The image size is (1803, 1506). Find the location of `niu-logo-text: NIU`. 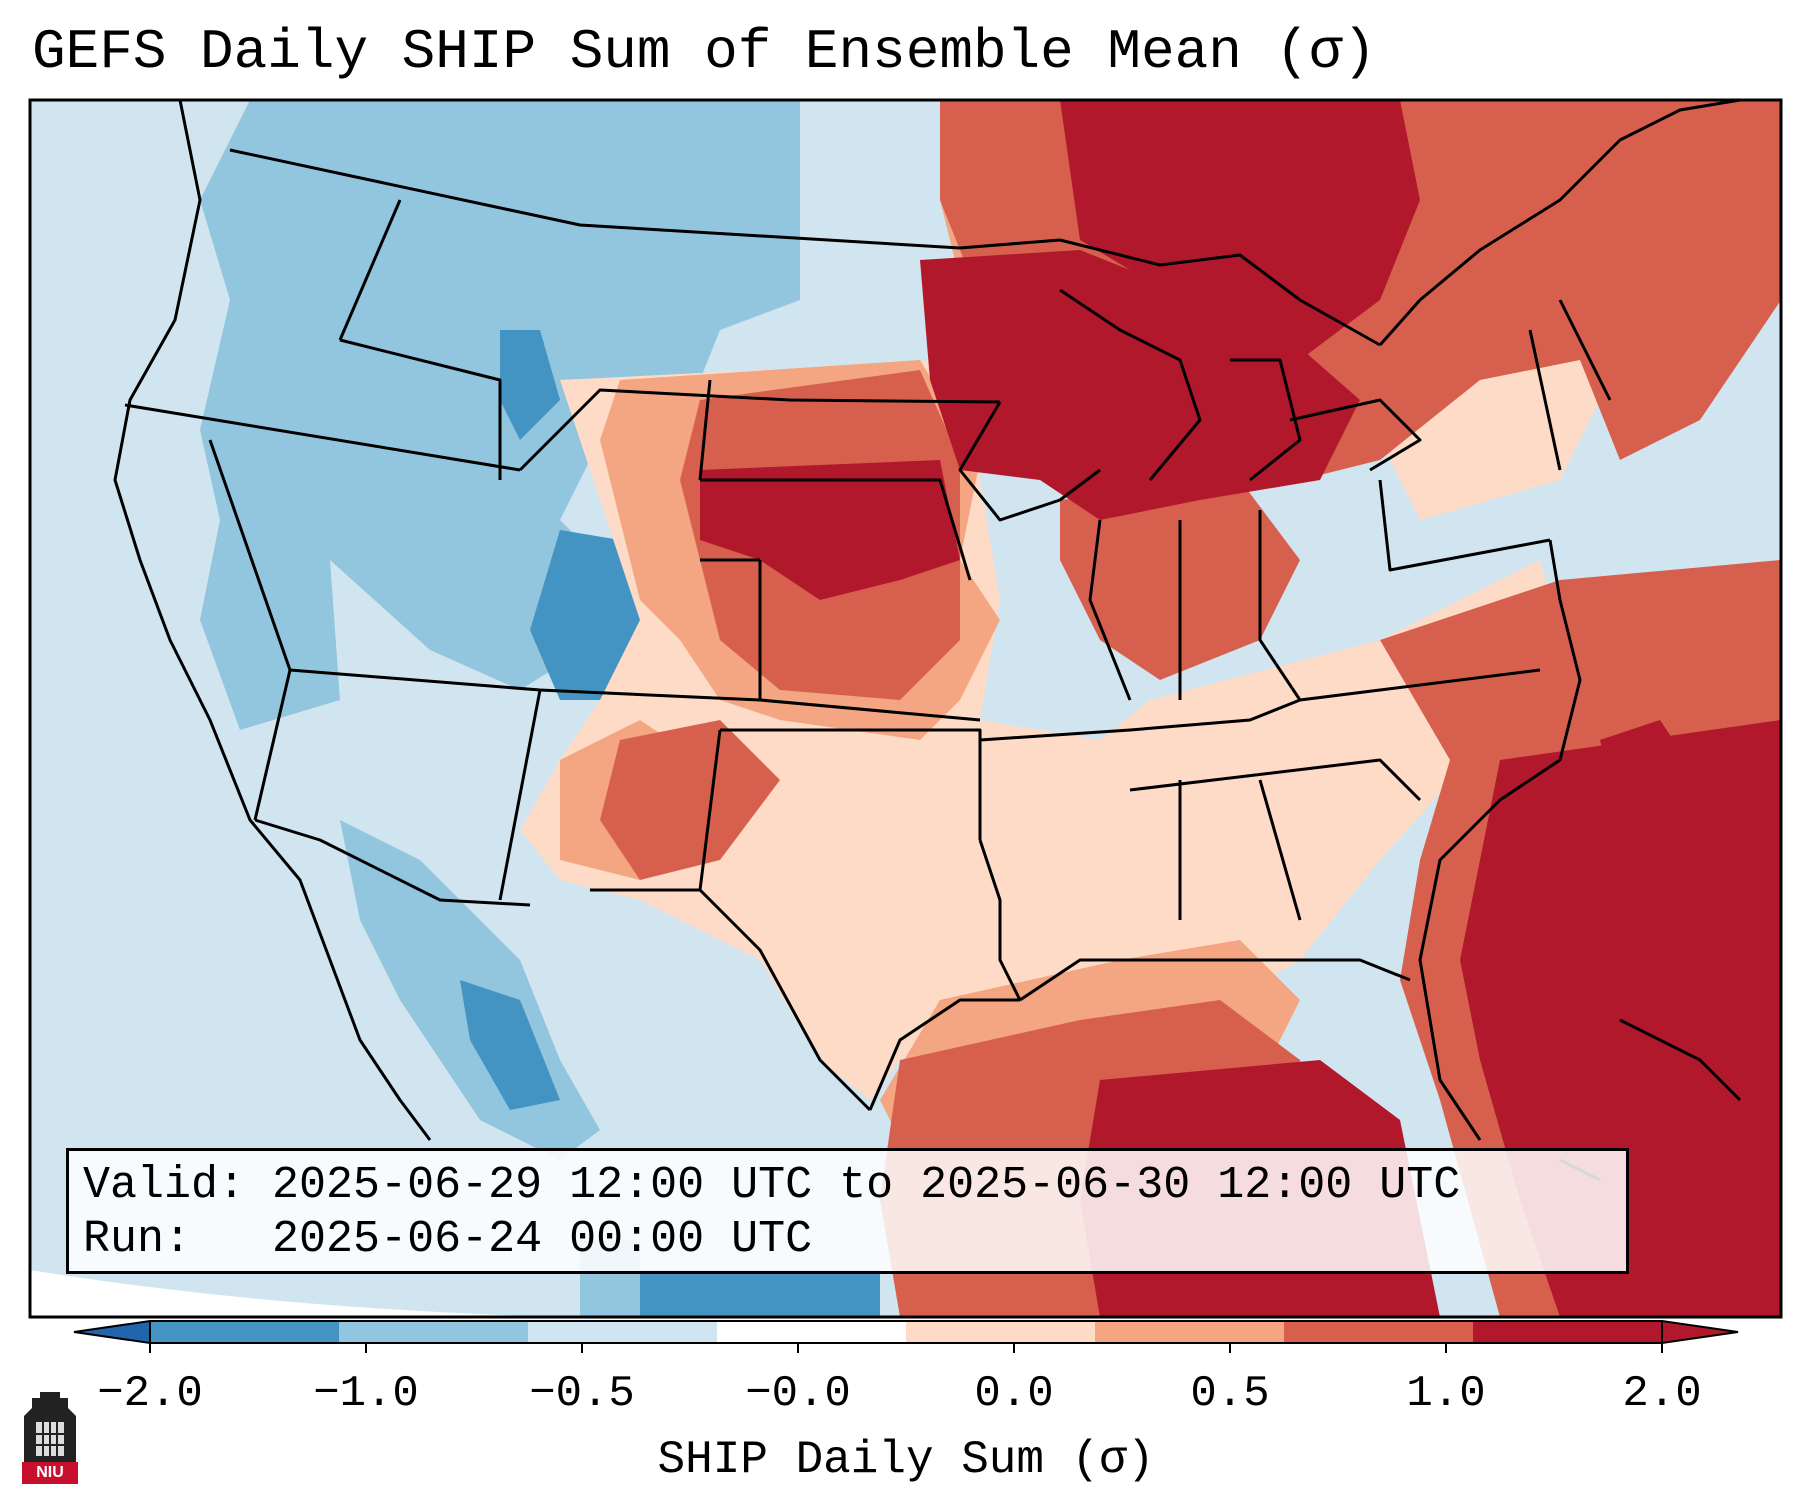

niu-logo-text: NIU is located at coordinates (50, 1472).